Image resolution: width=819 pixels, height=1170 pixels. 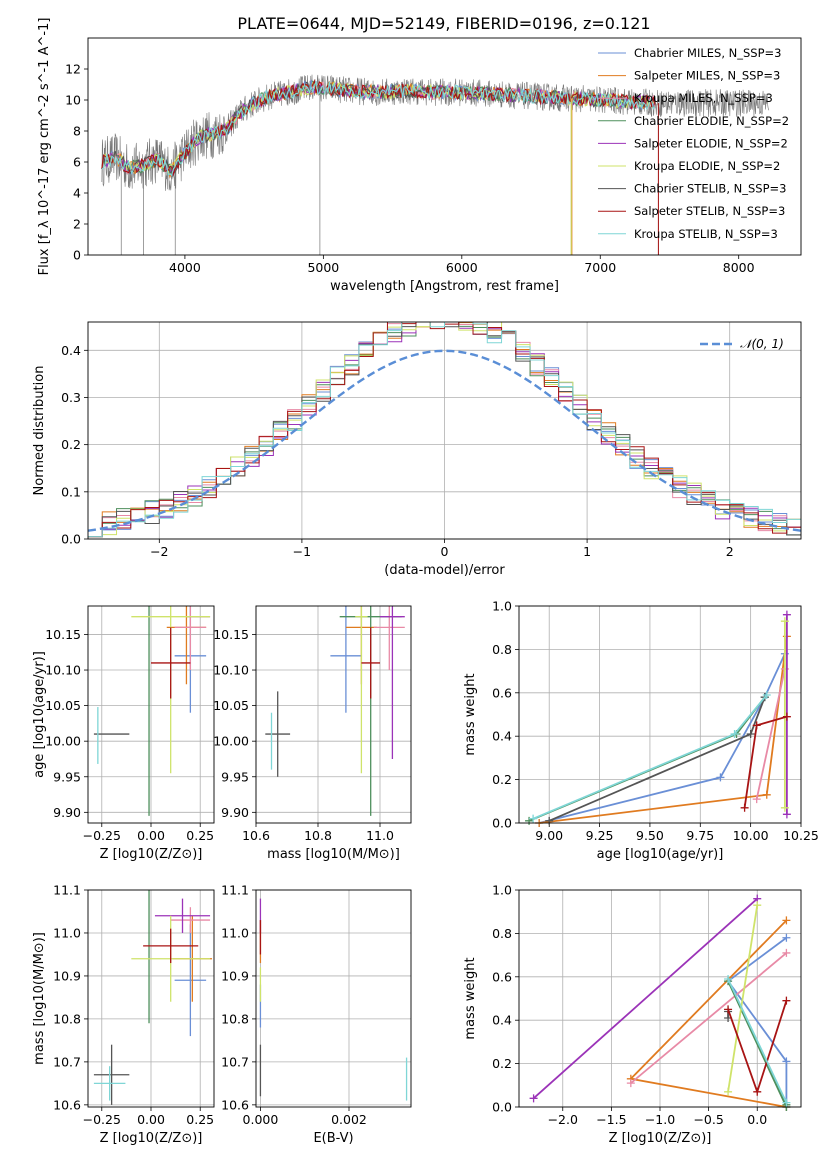 I want to click on y-tick-label: 10, so click(x=73, y=100).